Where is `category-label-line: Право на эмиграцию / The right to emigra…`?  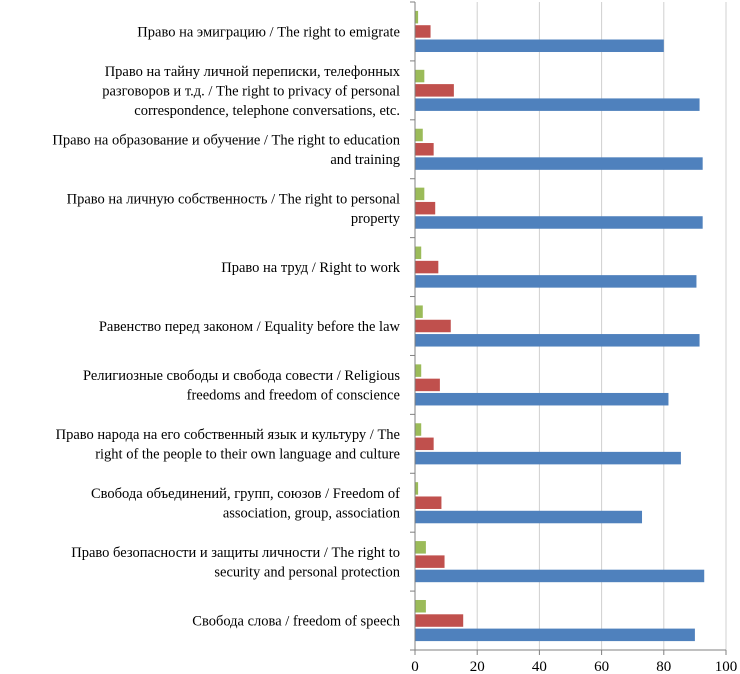
category-label-line: Право на эмиграцию / The right to emigra… is located at coordinates (268, 32).